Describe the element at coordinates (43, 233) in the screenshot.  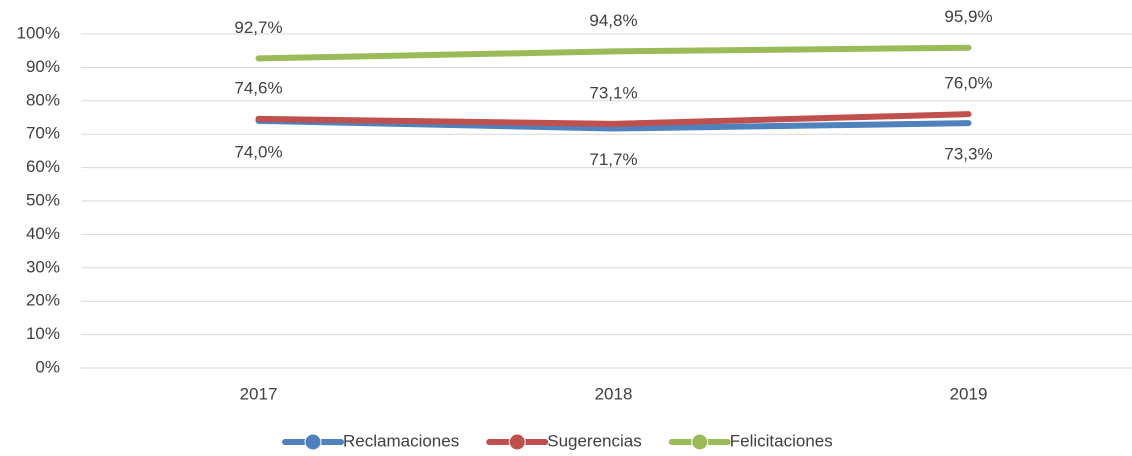
I see `y-tick-label: 40%` at that location.